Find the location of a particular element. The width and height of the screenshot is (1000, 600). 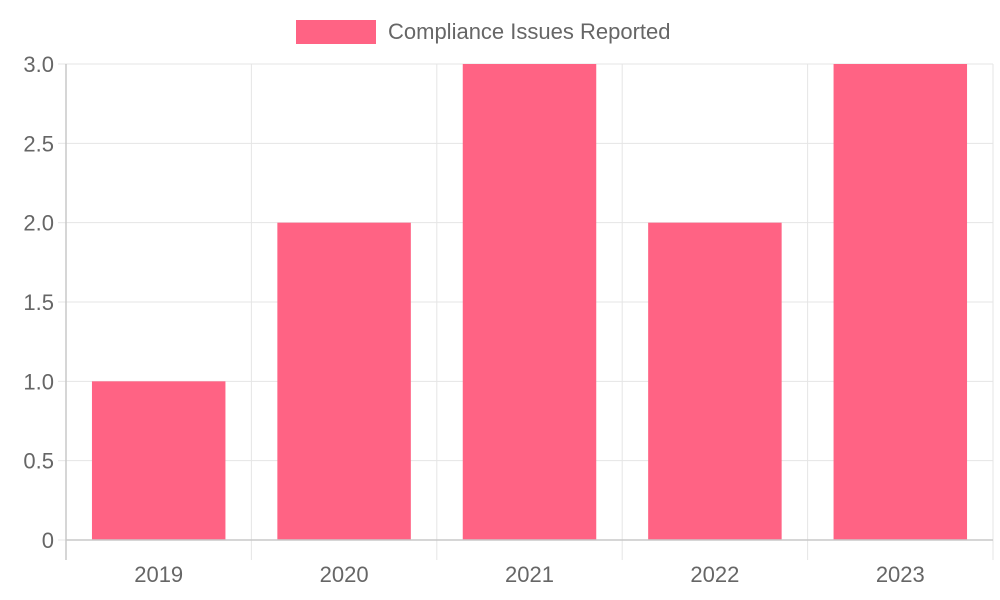

x-tick-label: 2021 is located at coordinates (529, 574).